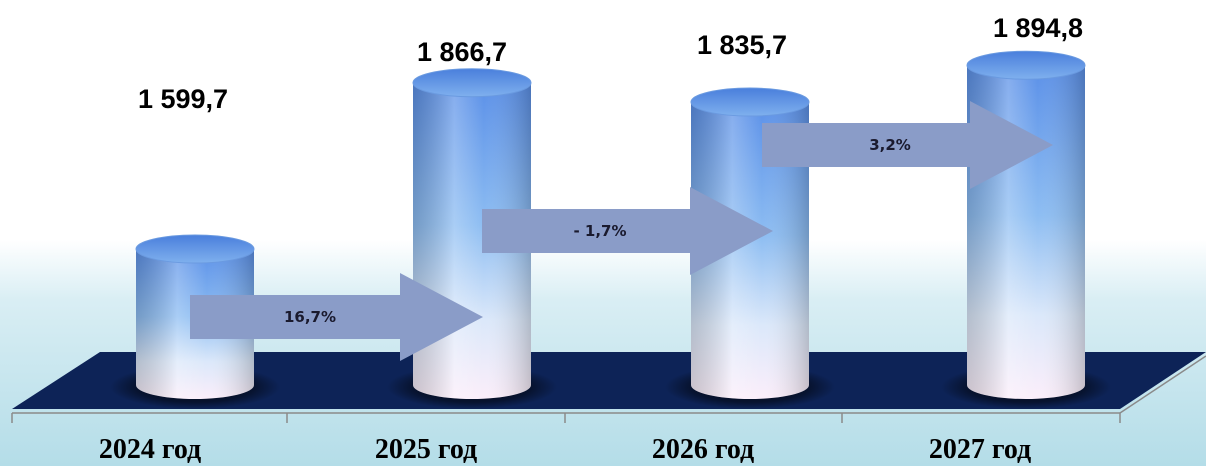  What do you see at coordinates (742, 45) in the screenshot?
I see `value-label: 1 835,7` at bounding box center [742, 45].